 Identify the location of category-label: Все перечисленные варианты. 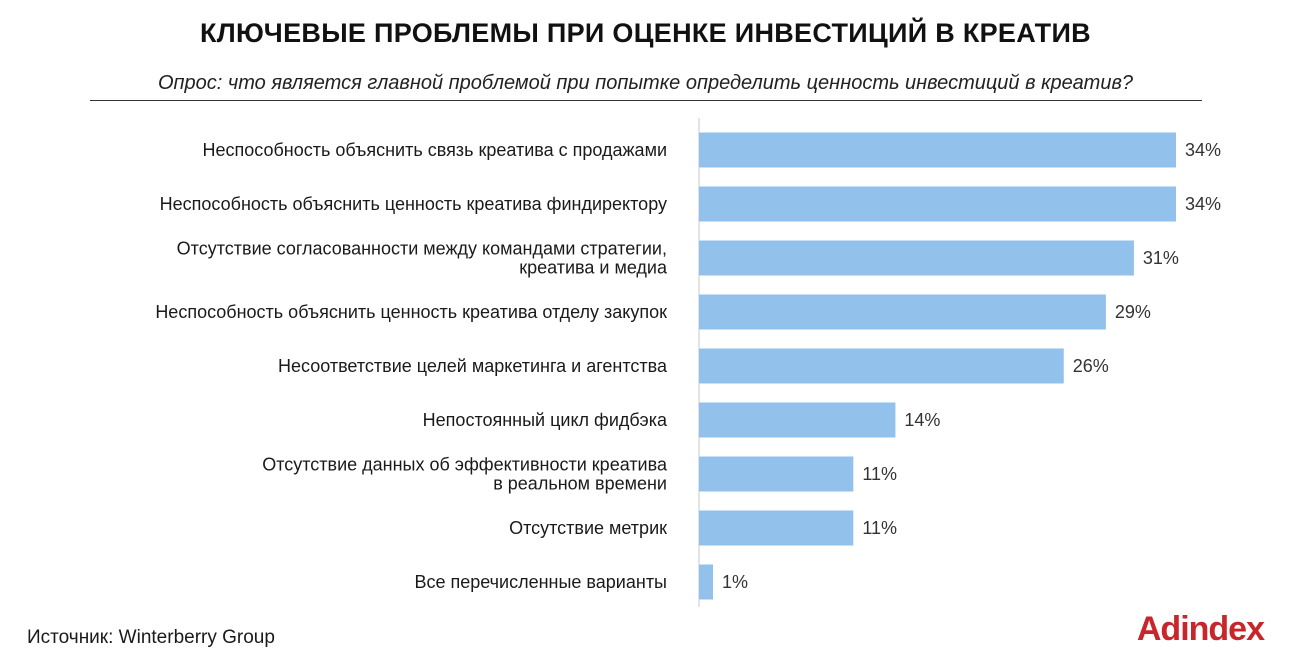
(540, 582).